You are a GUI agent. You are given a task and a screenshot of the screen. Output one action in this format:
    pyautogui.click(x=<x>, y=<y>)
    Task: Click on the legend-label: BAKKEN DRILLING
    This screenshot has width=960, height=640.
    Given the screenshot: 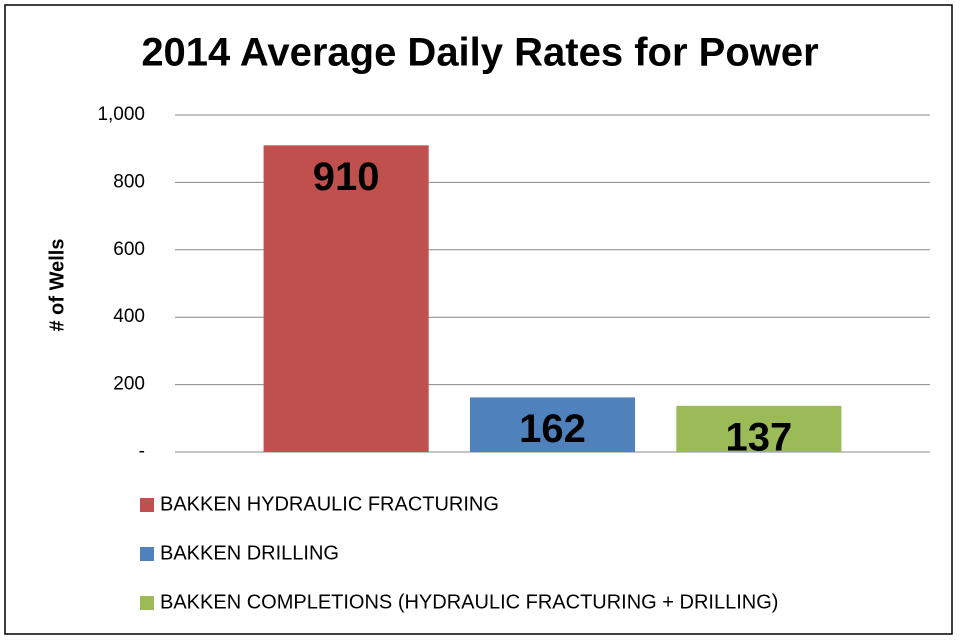 What is the action you would take?
    pyautogui.click(x=249, y=553)
    